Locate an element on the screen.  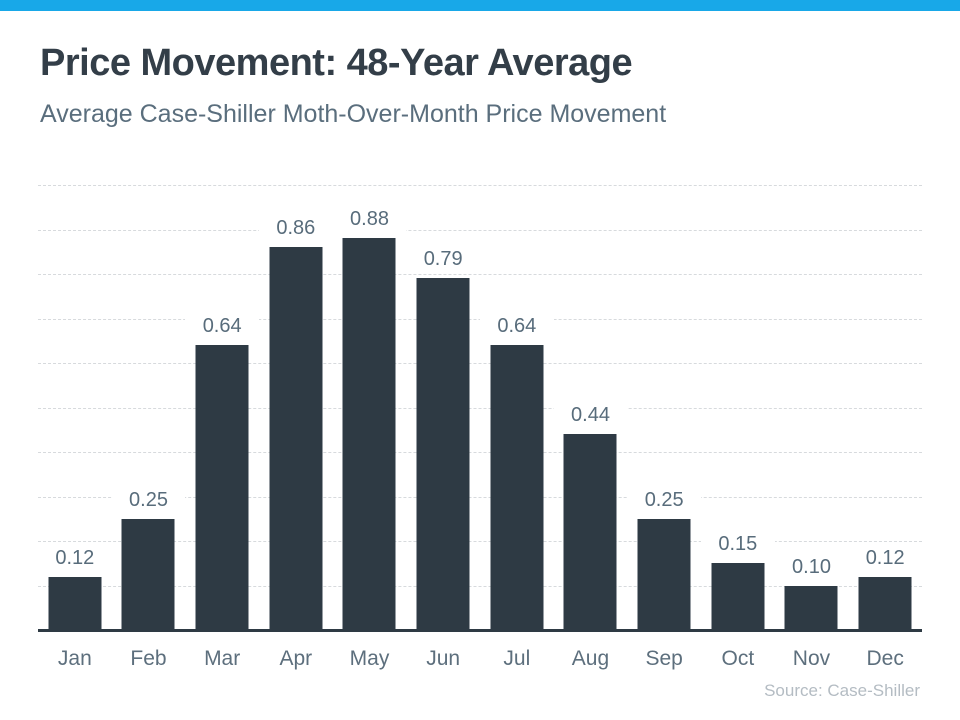
bar-value-label: 0.79 is located at coordinates (443, 260).